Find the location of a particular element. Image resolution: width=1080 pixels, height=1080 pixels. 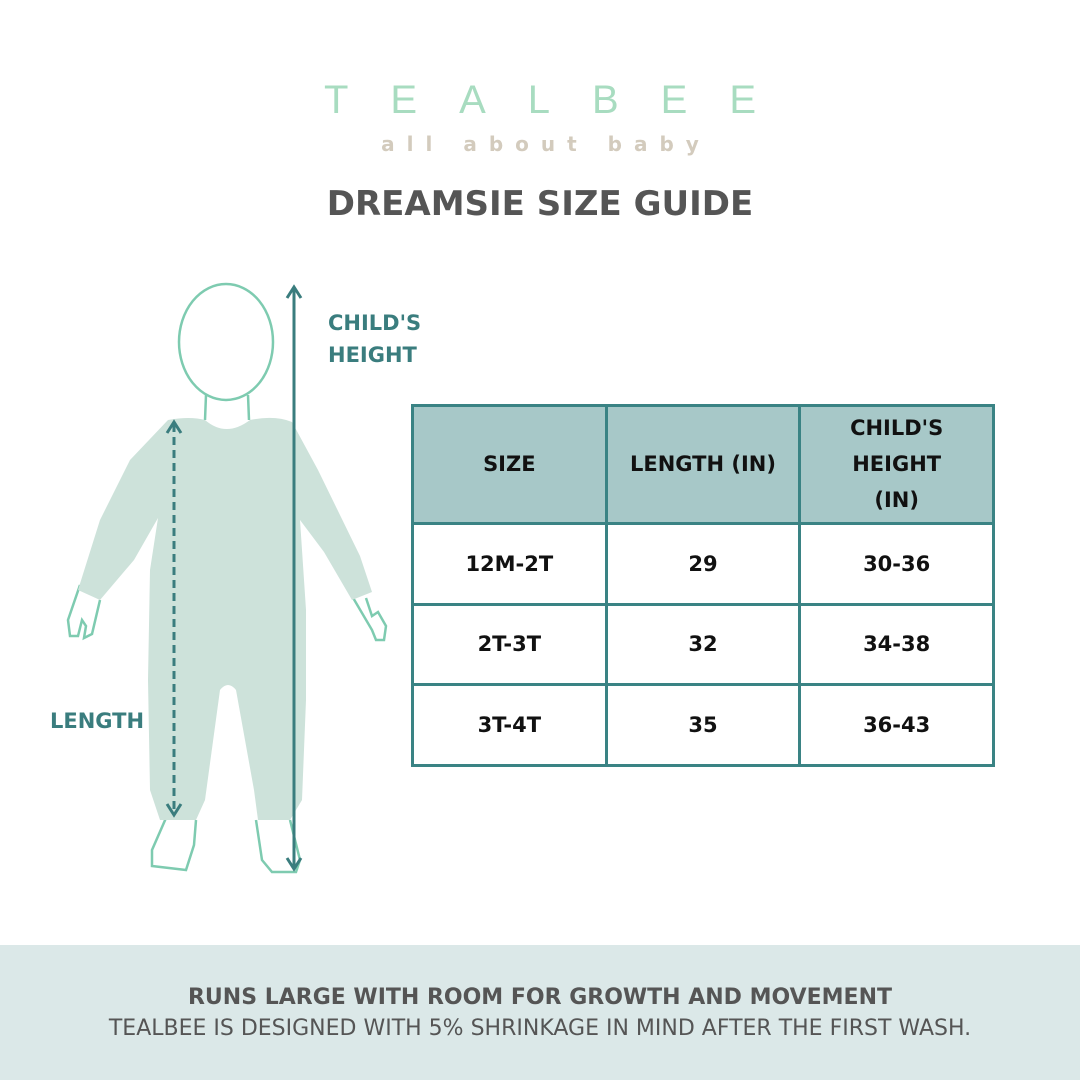

cell-length: 29 is located at coordinates (703, 563).